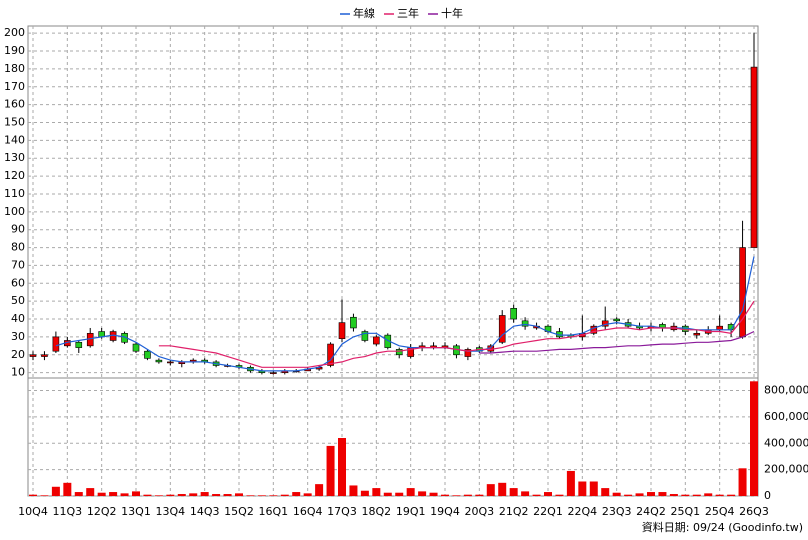 This screenshot has height=540, width=808. Describe the element at coordinates (239, 511) in the screenshot. I see `x-tick-label: 15Q2` at that location.